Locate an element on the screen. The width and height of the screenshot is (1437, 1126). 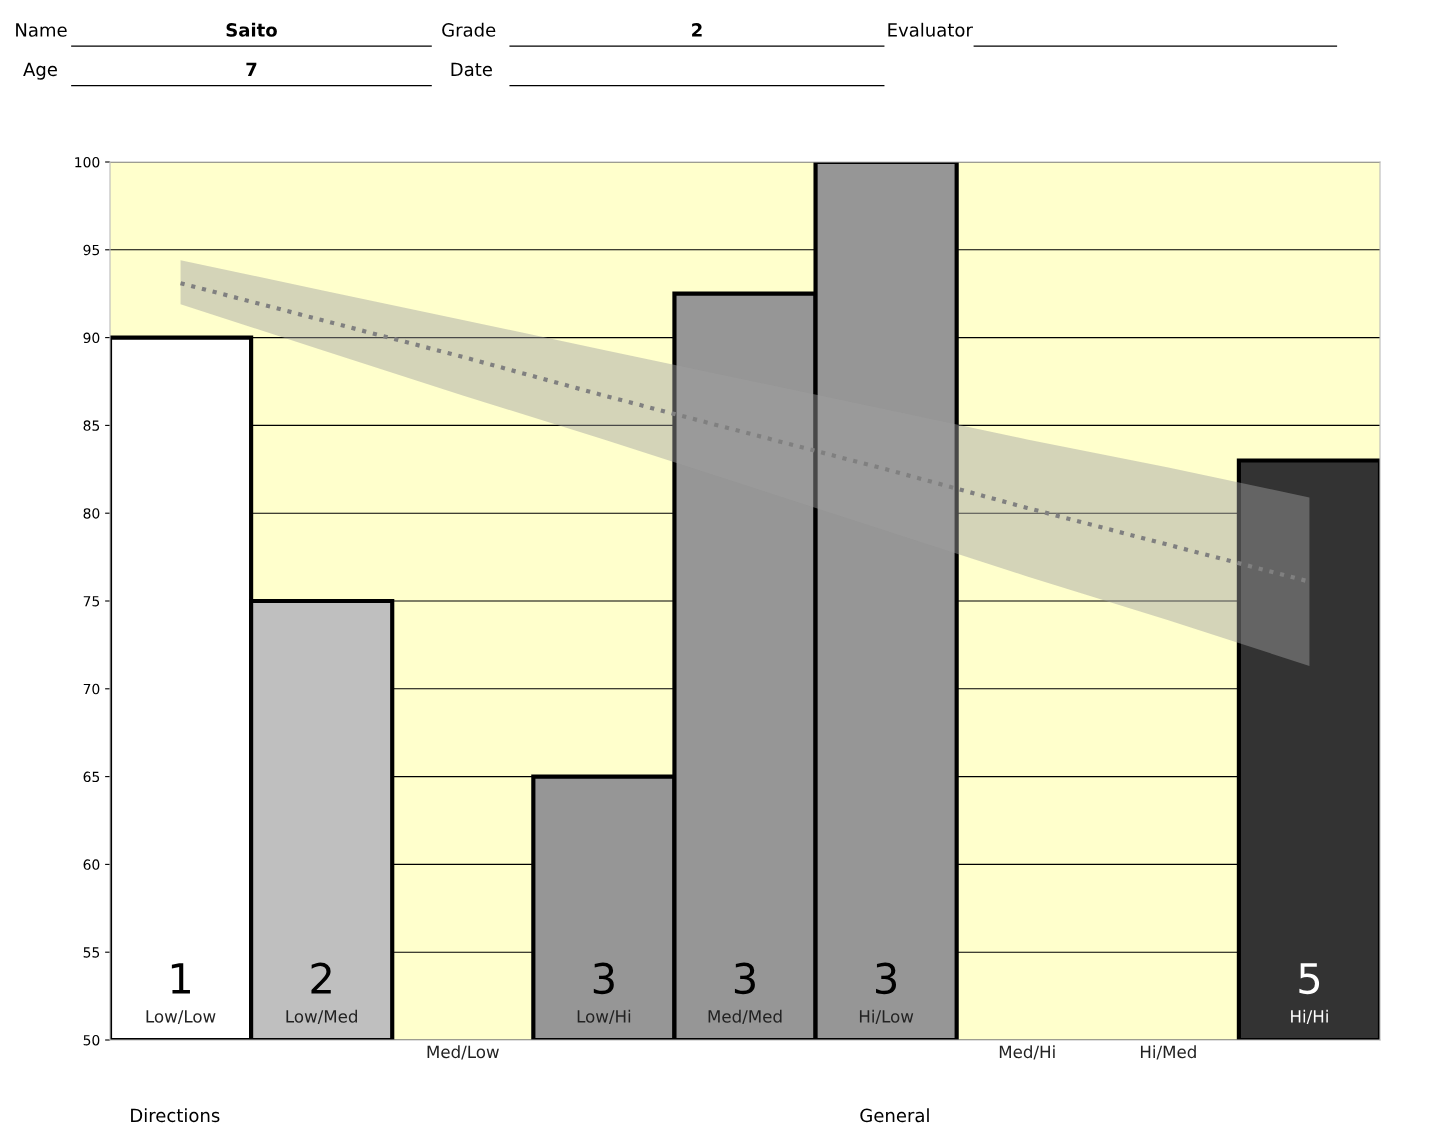
x-tick-label: Low/Low is located at coordinates (181, 1017).